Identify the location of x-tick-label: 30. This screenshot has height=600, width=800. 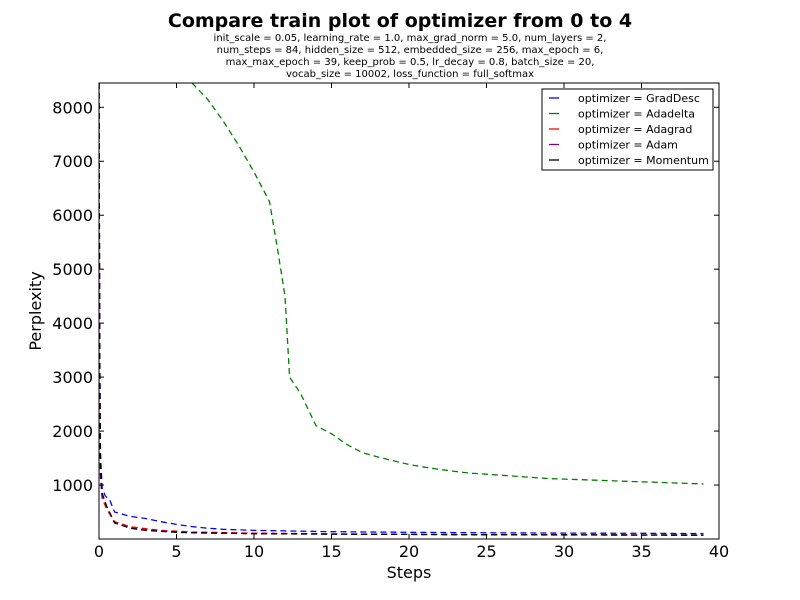
(564, 551).